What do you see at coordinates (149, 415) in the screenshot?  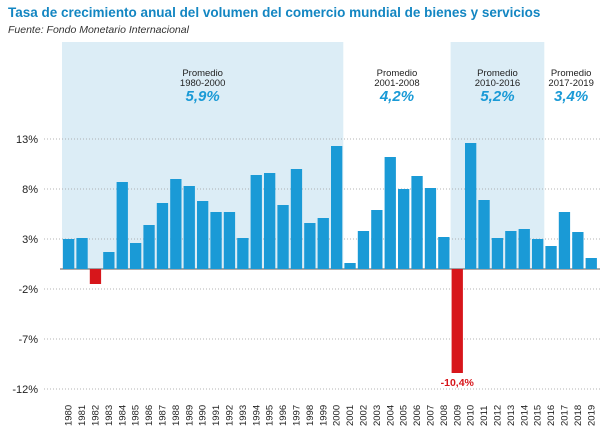 I see `x-tick-label-1986: 1986` at bounding box center [149, 415].